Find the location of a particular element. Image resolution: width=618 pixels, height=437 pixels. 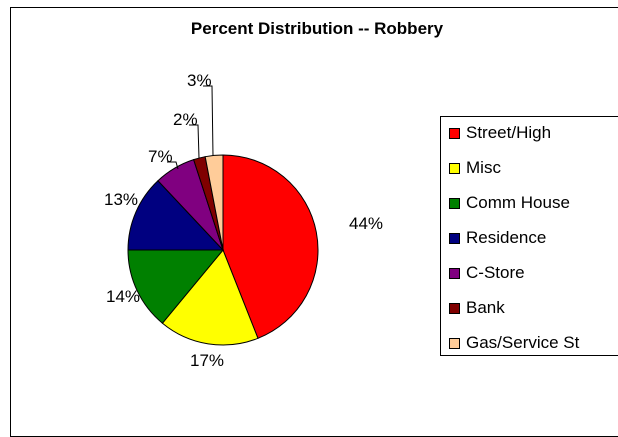

pie-slice-misc is located at coordinates (210, 297).